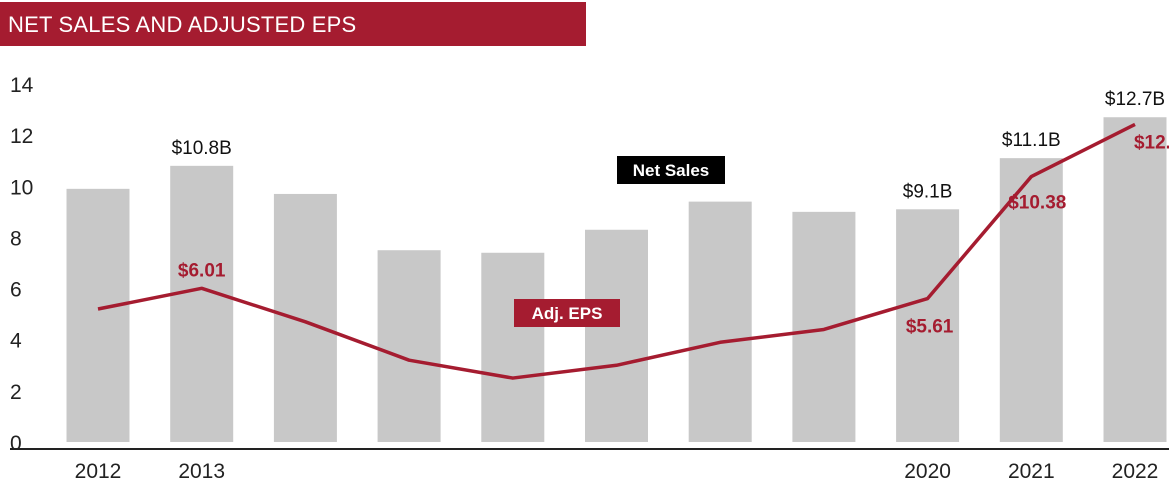 The height and width of the screenshot is (483, 1169). What do you see at coordinates (928, 191) in the screenshot?
I see `net-sales-value-label: $9.1B` at bounding box center [928, 191].